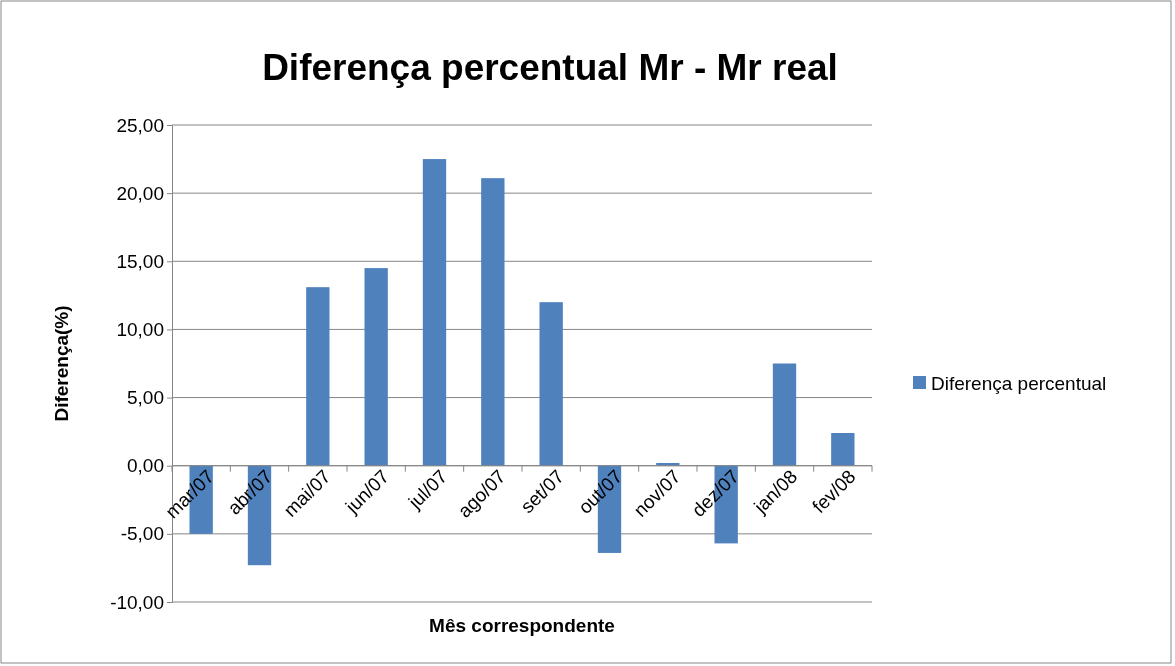 Image resolution: width=1175 pixels, height=666 pixels. Describe the element at coordinates (145, 398) in the screenshot. I see `y-tick-label: 5,00` at that location.